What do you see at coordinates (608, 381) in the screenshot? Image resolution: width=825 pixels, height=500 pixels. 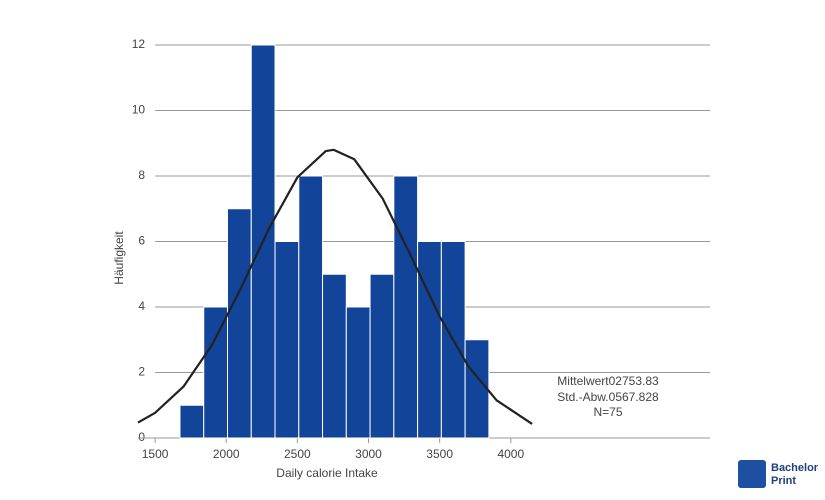 I see `annotation: Mittelwert02753.83` at bounding box center [608, 381].